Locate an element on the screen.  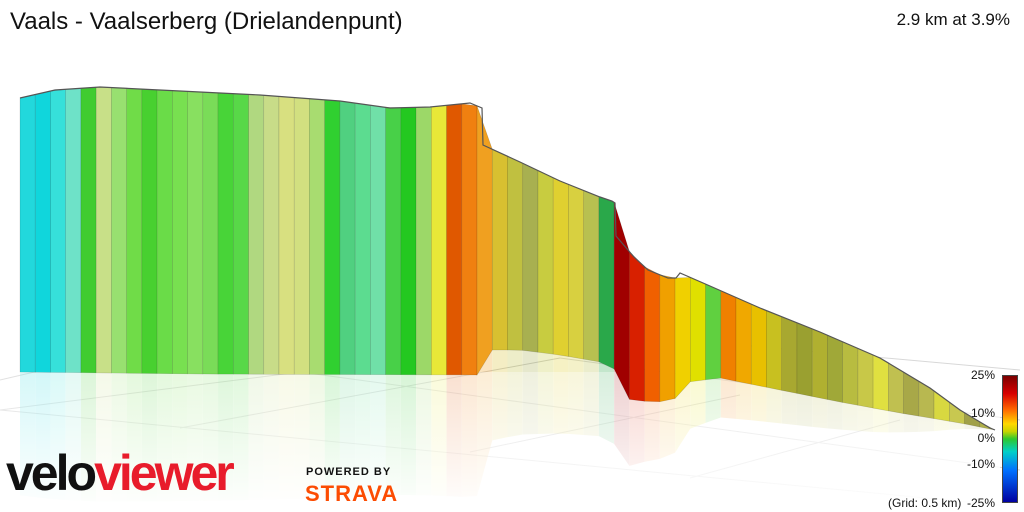
strava-logo: STRAVA is located at coordinates (352, 493).